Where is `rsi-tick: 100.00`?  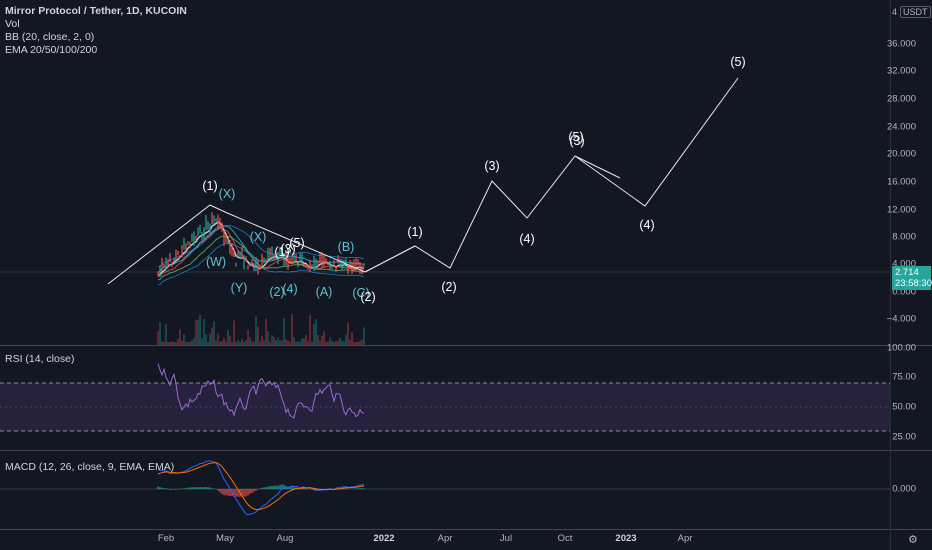
rsi-tick: 100.00 is located at coordinates (901, 348).